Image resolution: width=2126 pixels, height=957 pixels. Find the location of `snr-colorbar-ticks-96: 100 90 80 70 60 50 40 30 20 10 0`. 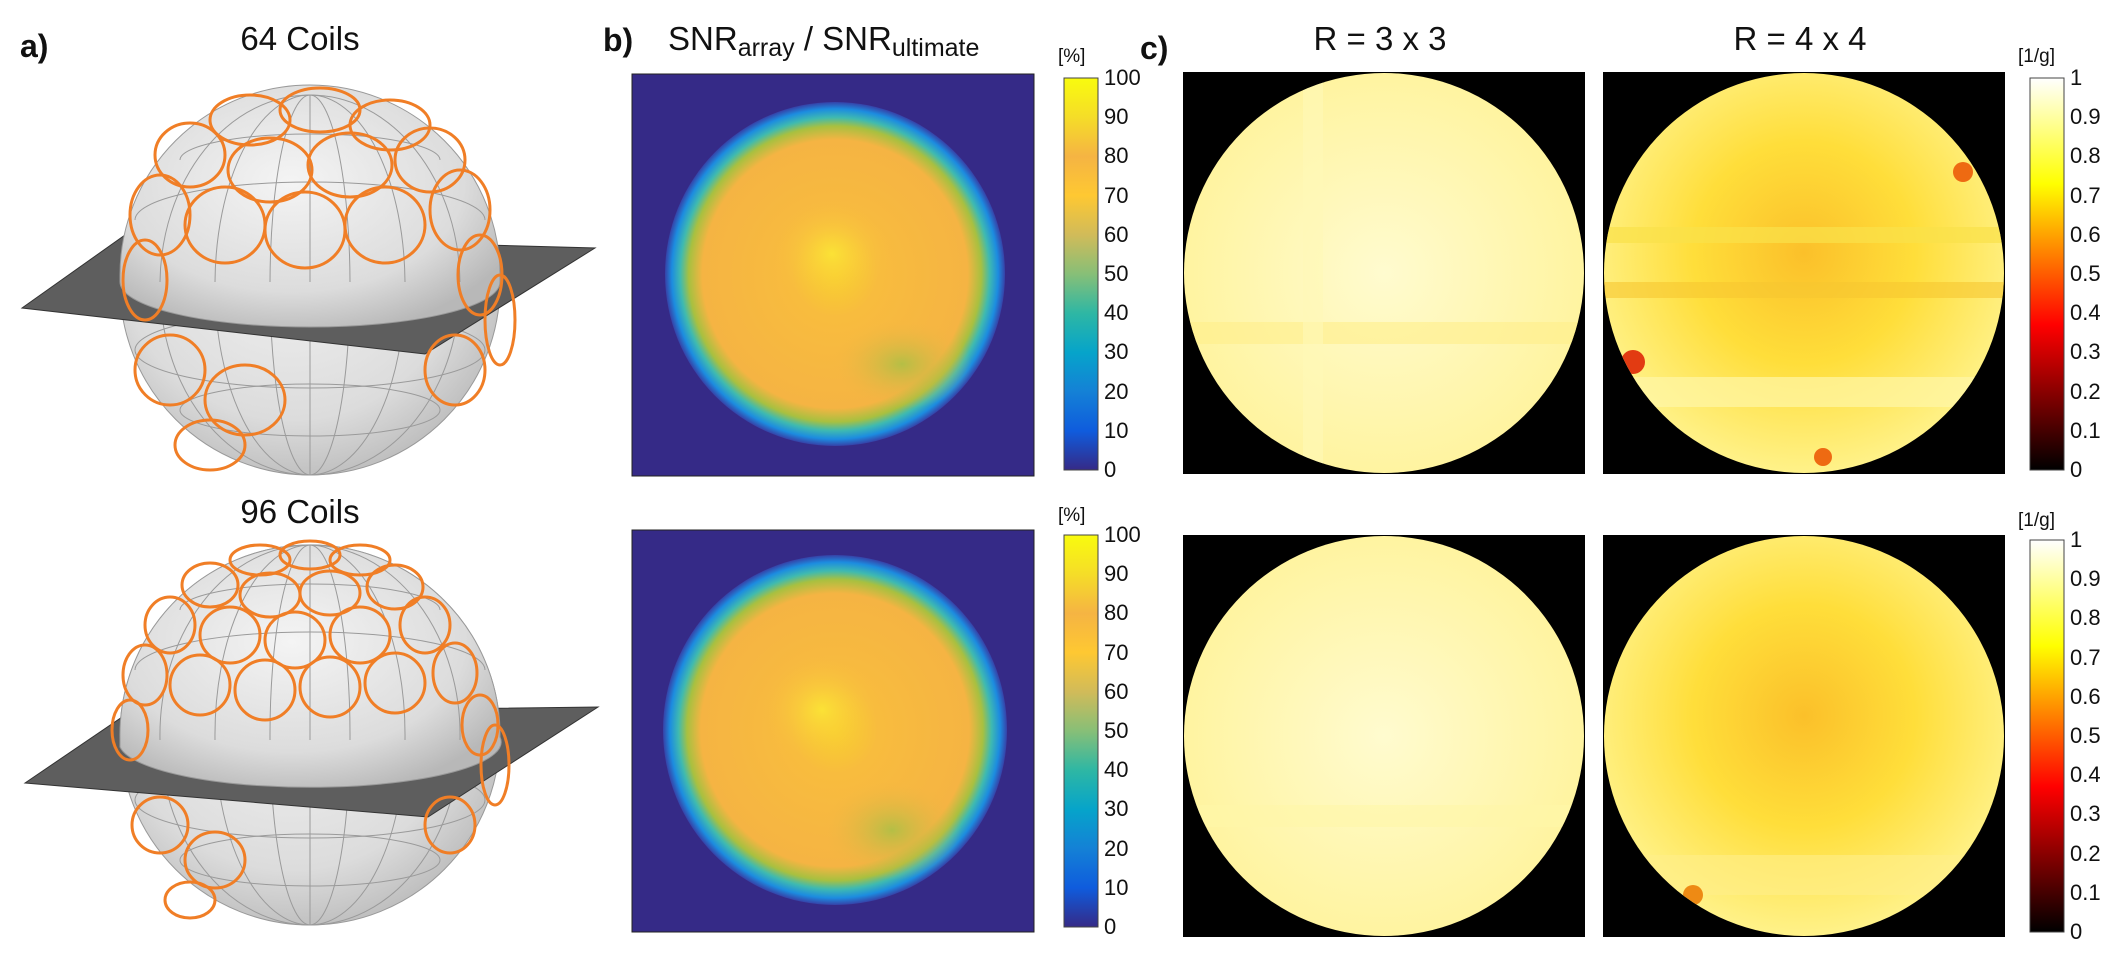

snr-colorbar-ticks-96: 100 90 80 70 60 50 40 30 20 10 0 is located at coordinates (1134, 731).